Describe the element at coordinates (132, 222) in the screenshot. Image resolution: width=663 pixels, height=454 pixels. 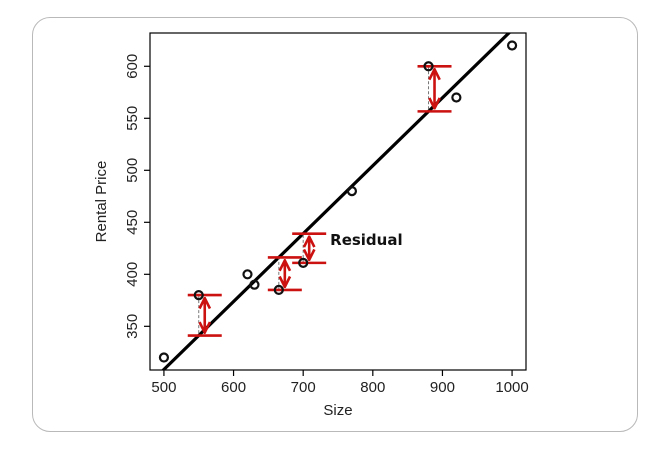
I see `y-tick-label: 450` at that location.